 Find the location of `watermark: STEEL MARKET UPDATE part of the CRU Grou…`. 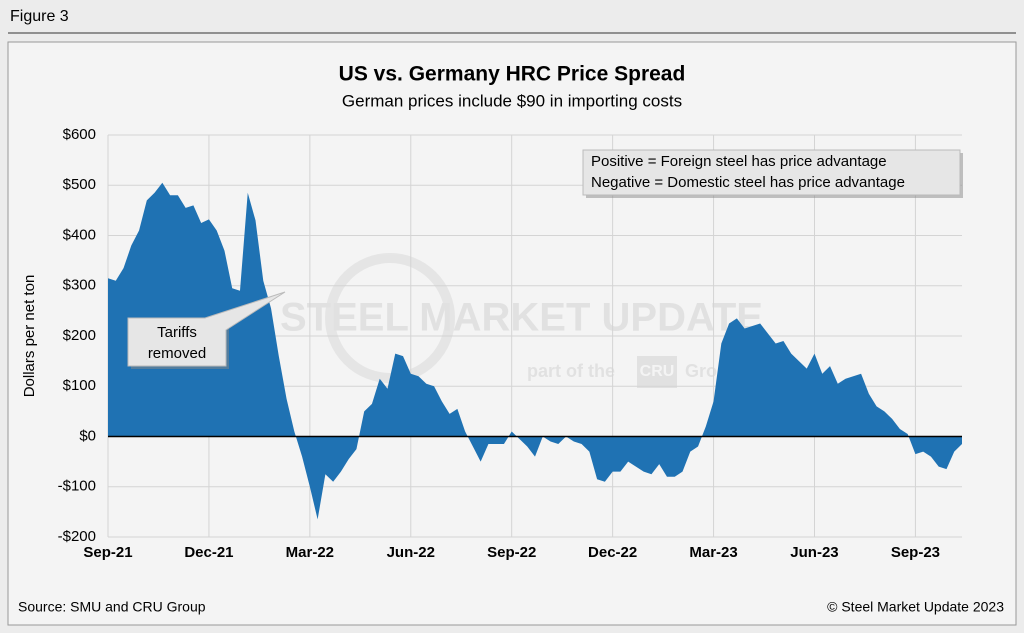

watermark: STEEL MARKET UPDATE part of the CRU Grou… is located at coordinates (521, 320).